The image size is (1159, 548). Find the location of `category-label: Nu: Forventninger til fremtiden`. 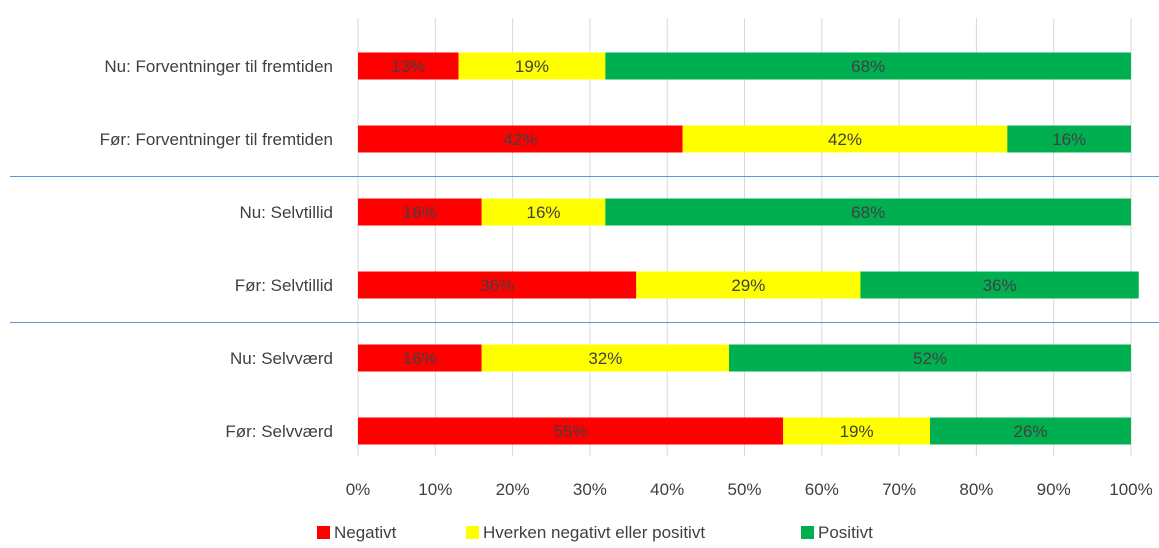

category-label: Nu: Forventninger til fremtiden is located at coordinates (218, 66).